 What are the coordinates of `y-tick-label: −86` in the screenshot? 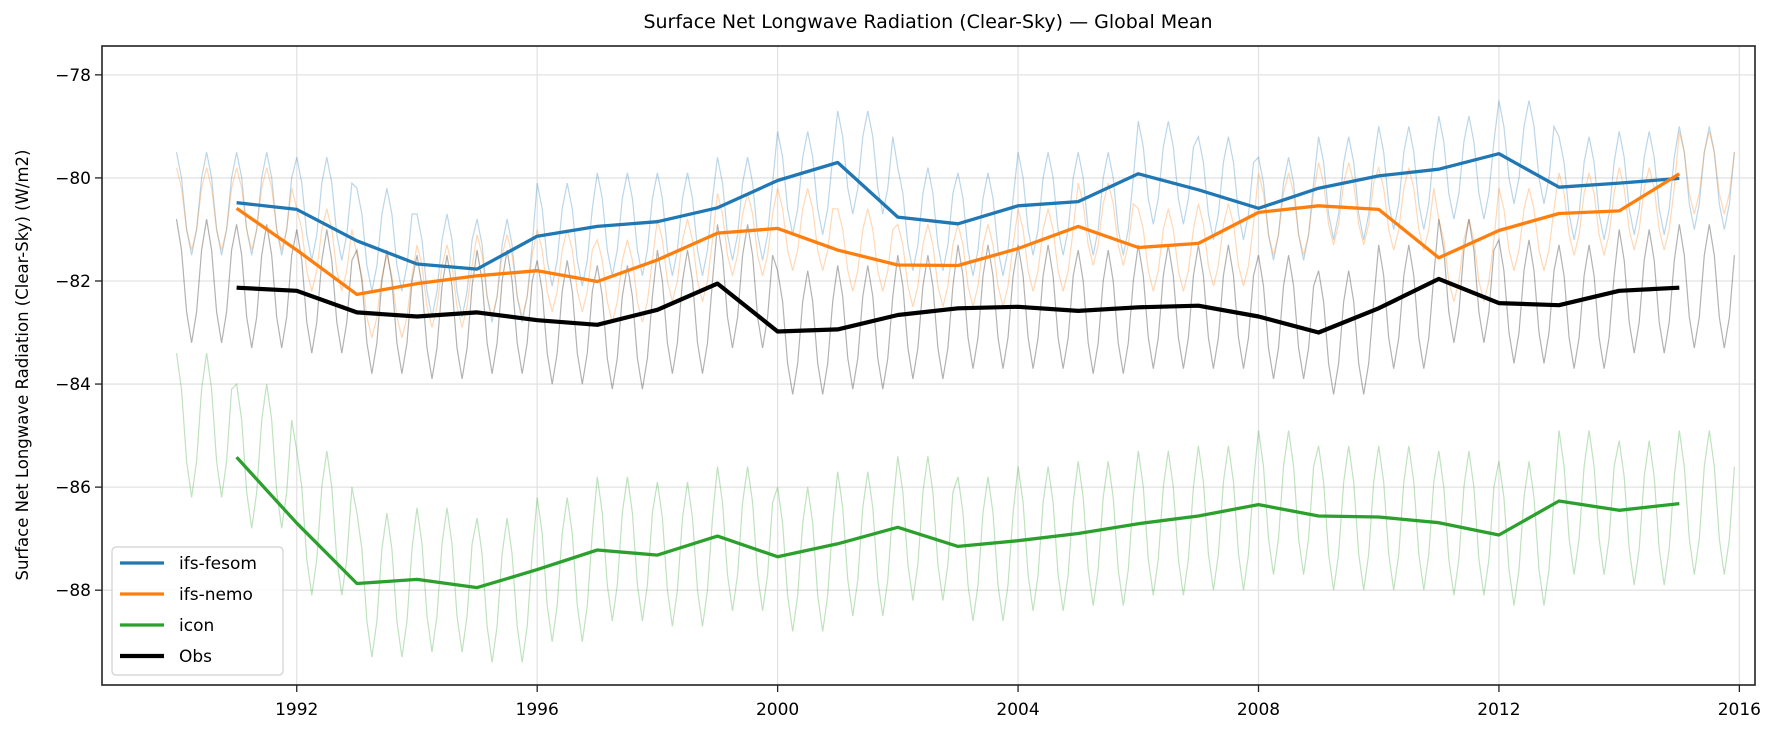 It's located at (73, 488).